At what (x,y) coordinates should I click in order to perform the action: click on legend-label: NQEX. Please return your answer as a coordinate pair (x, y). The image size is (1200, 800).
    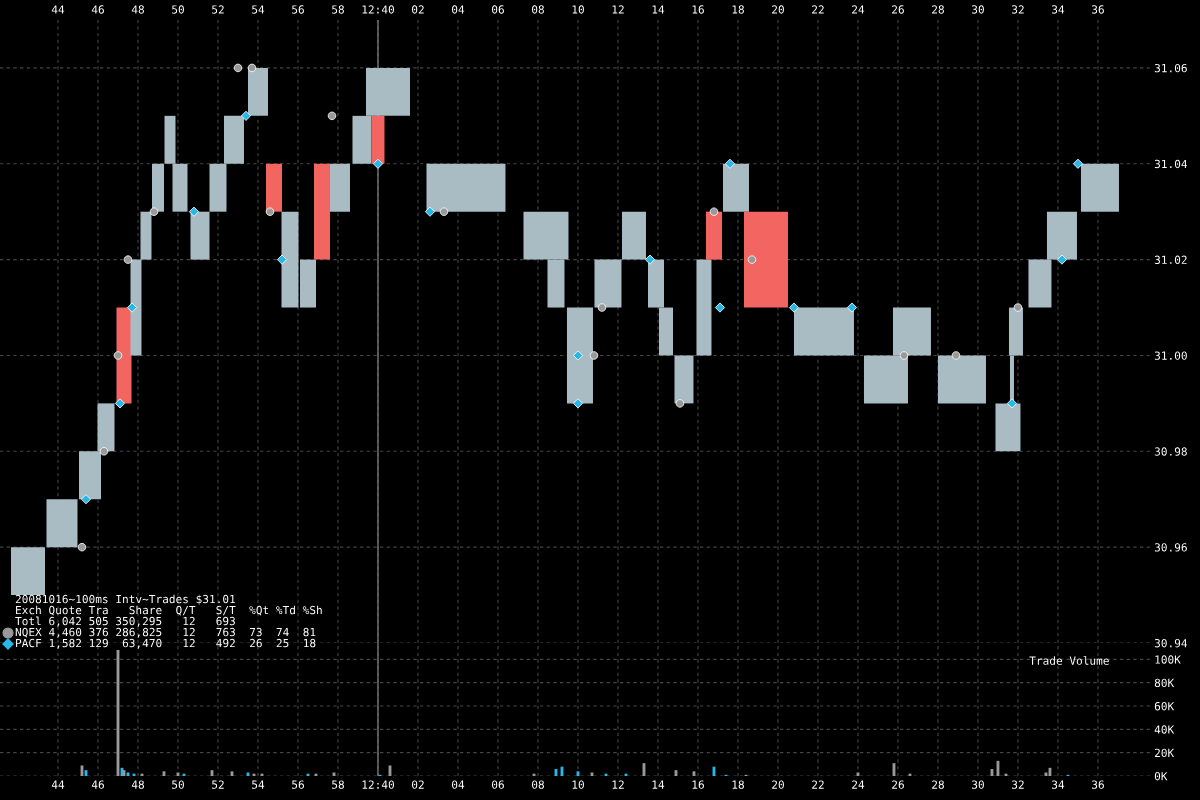
    Looking at the image, I should click on (28, 632).